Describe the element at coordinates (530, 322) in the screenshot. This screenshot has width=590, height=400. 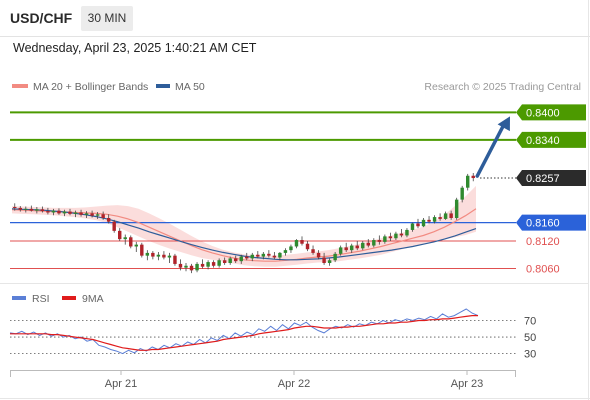
I see `rsi-level-70-label: 70` at that location.